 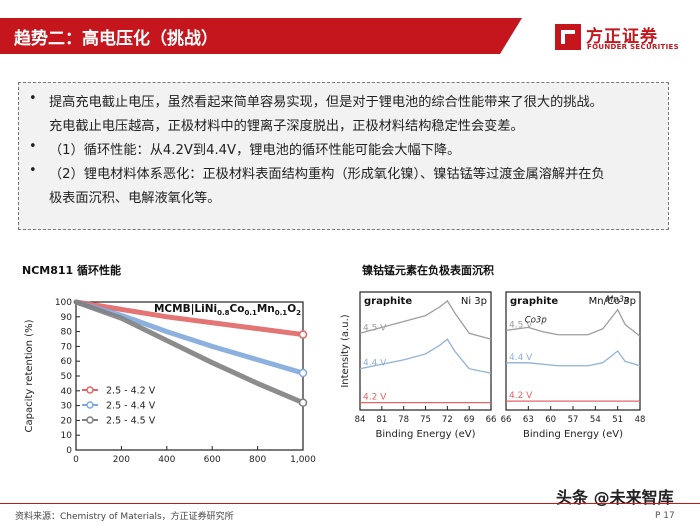 I want to click on plot-title-part: MCMB|LiNi, so click(x=185, y=309).